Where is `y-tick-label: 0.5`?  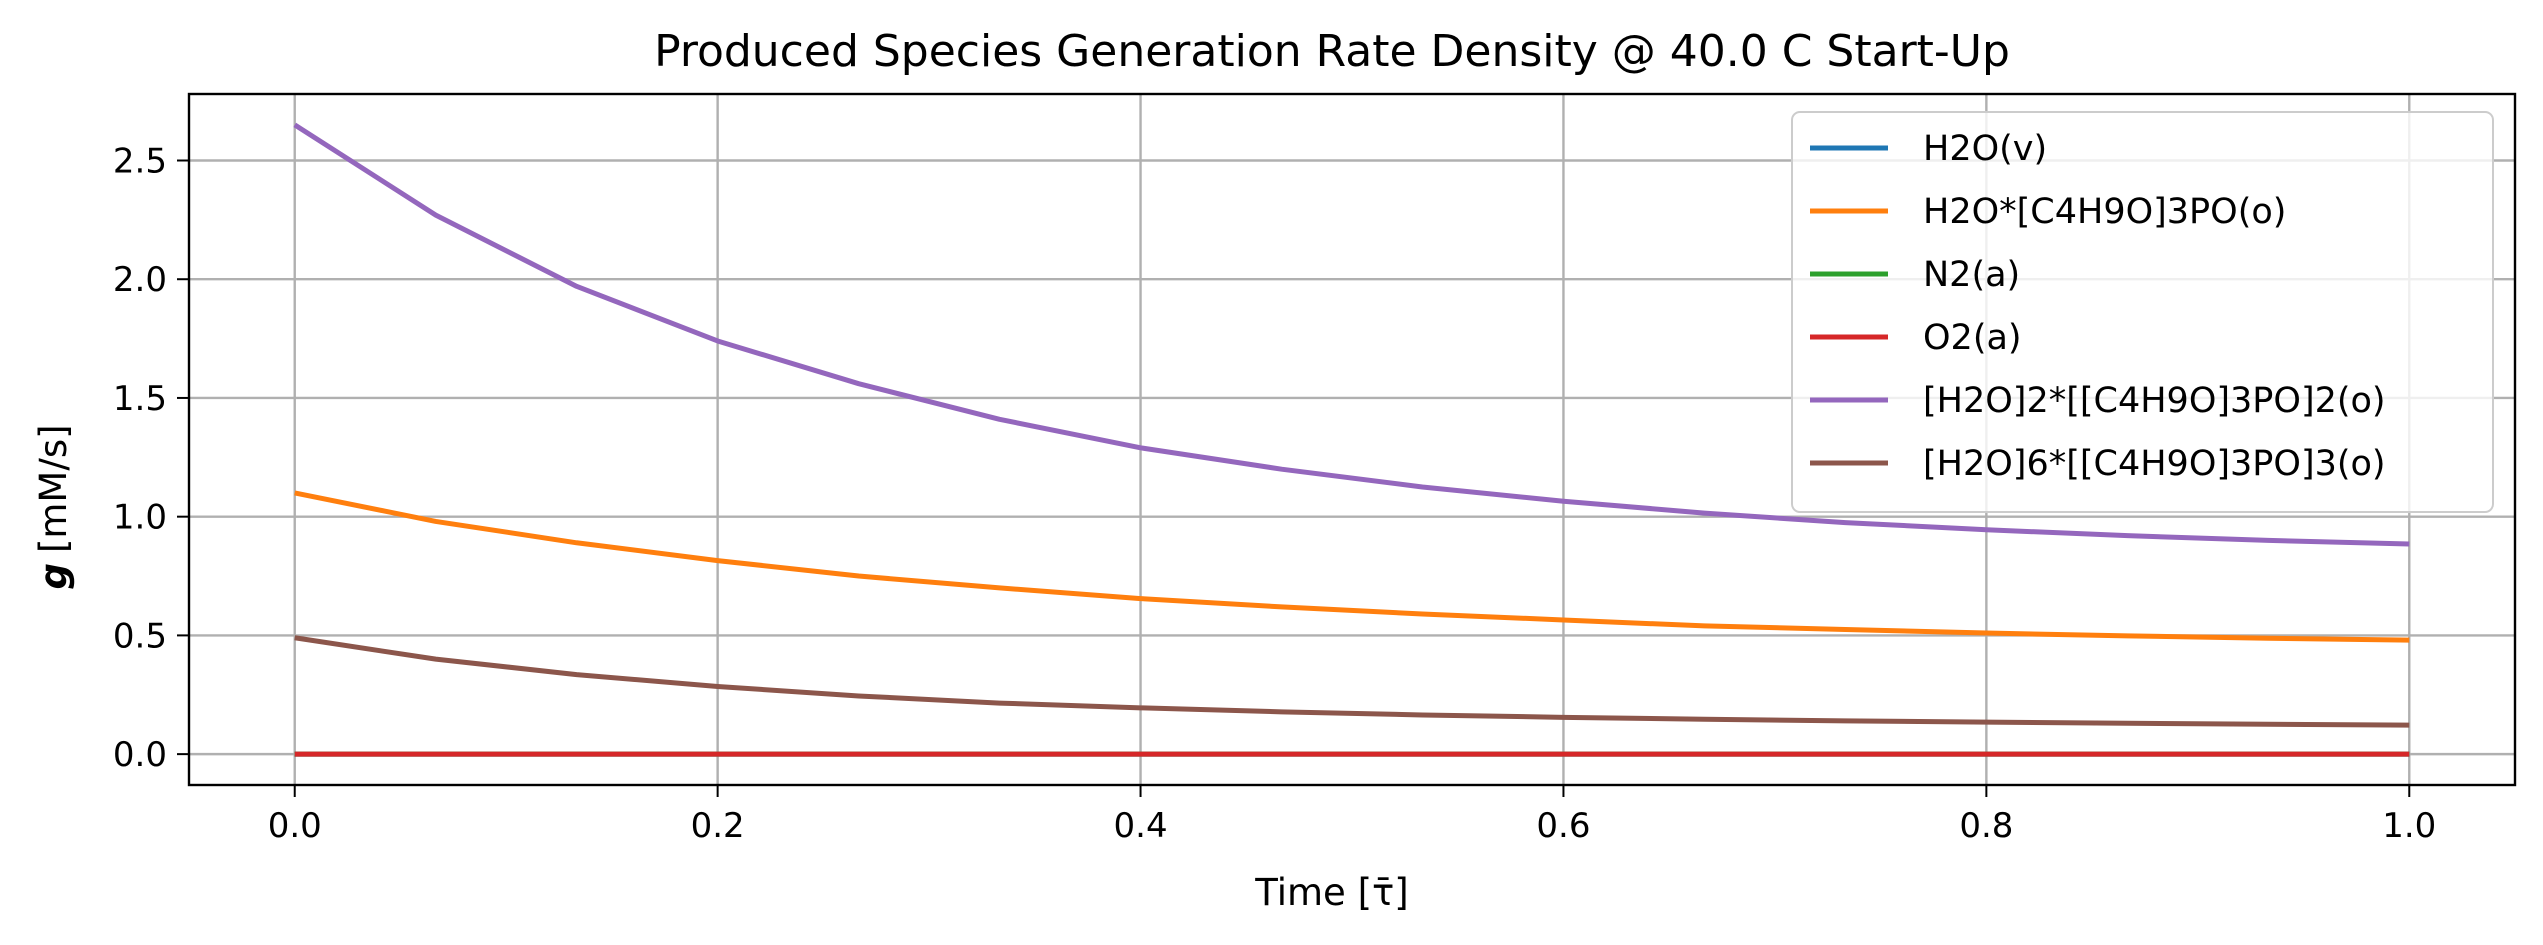 y-tick-label: 0.5 is located at coordinates (140, 636).